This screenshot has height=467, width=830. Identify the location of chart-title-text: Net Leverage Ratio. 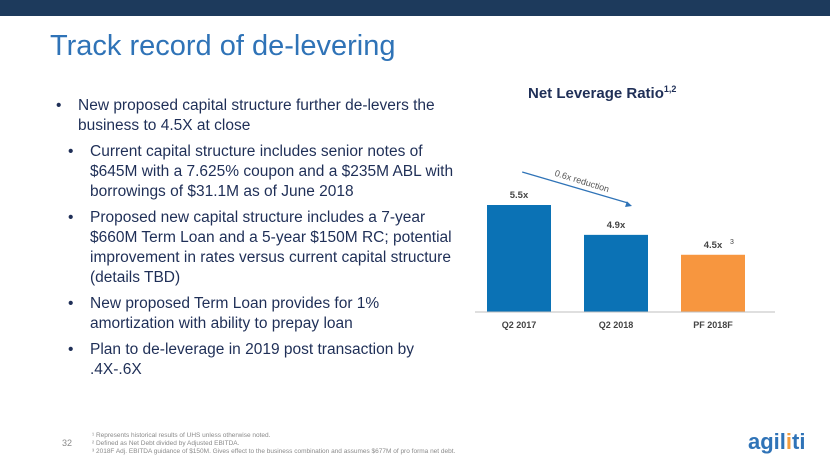
(596, 93).